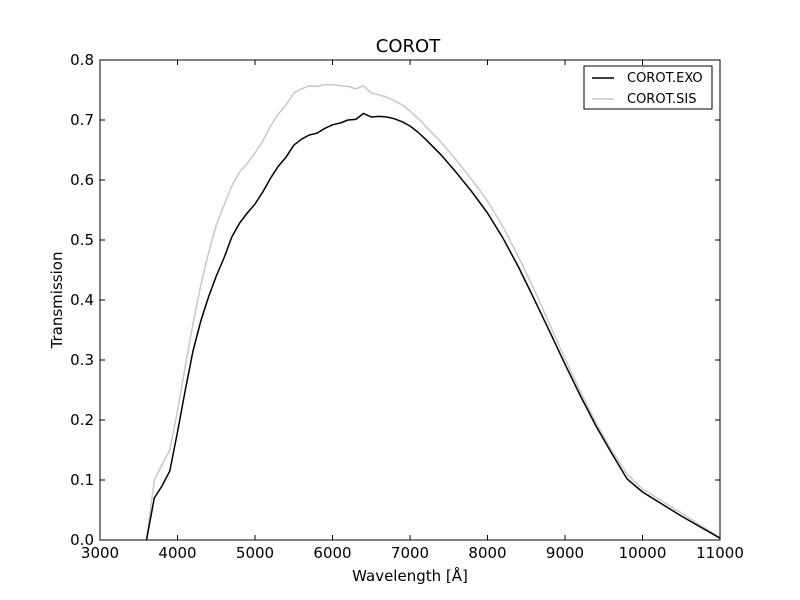  What do you see at coordinates (82, 360) in the screenshot?
I see `y-tick-label: 0.3` at bounding box center [82, 360].